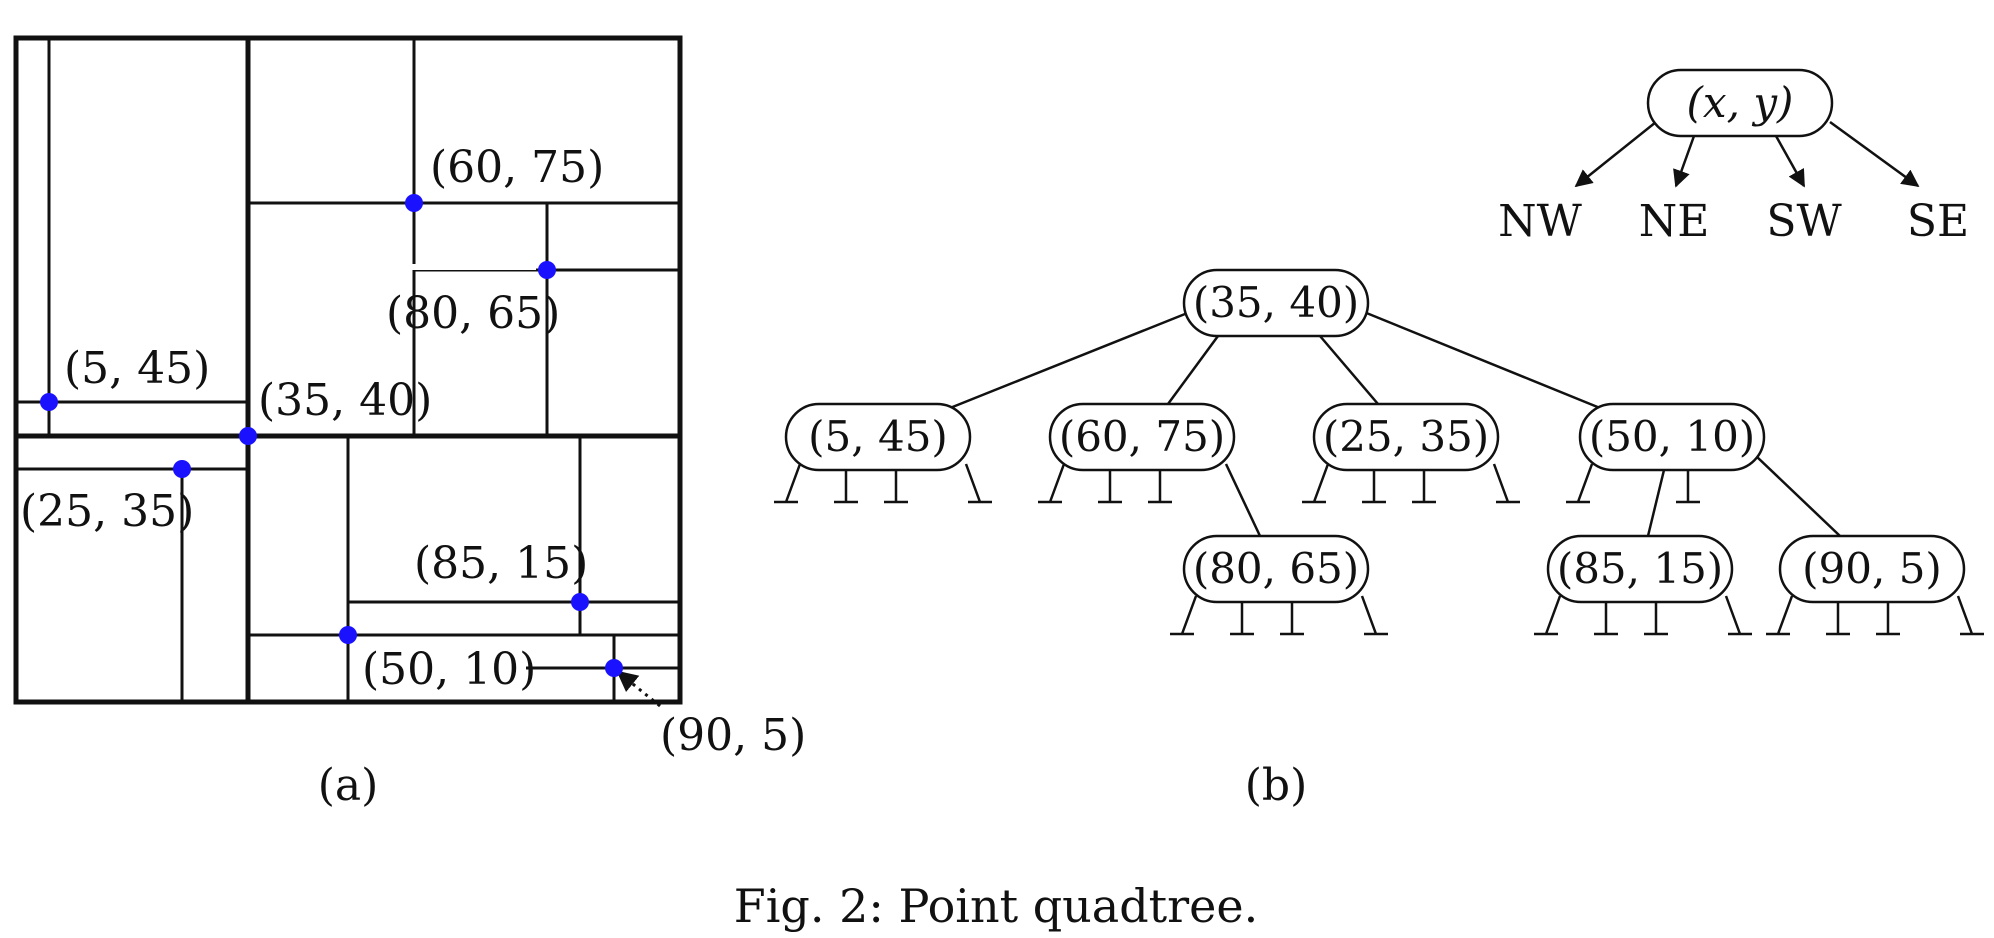 The image size is (1994, 938). I want to click on legend-child-ne: NE, so click(1674, 221).